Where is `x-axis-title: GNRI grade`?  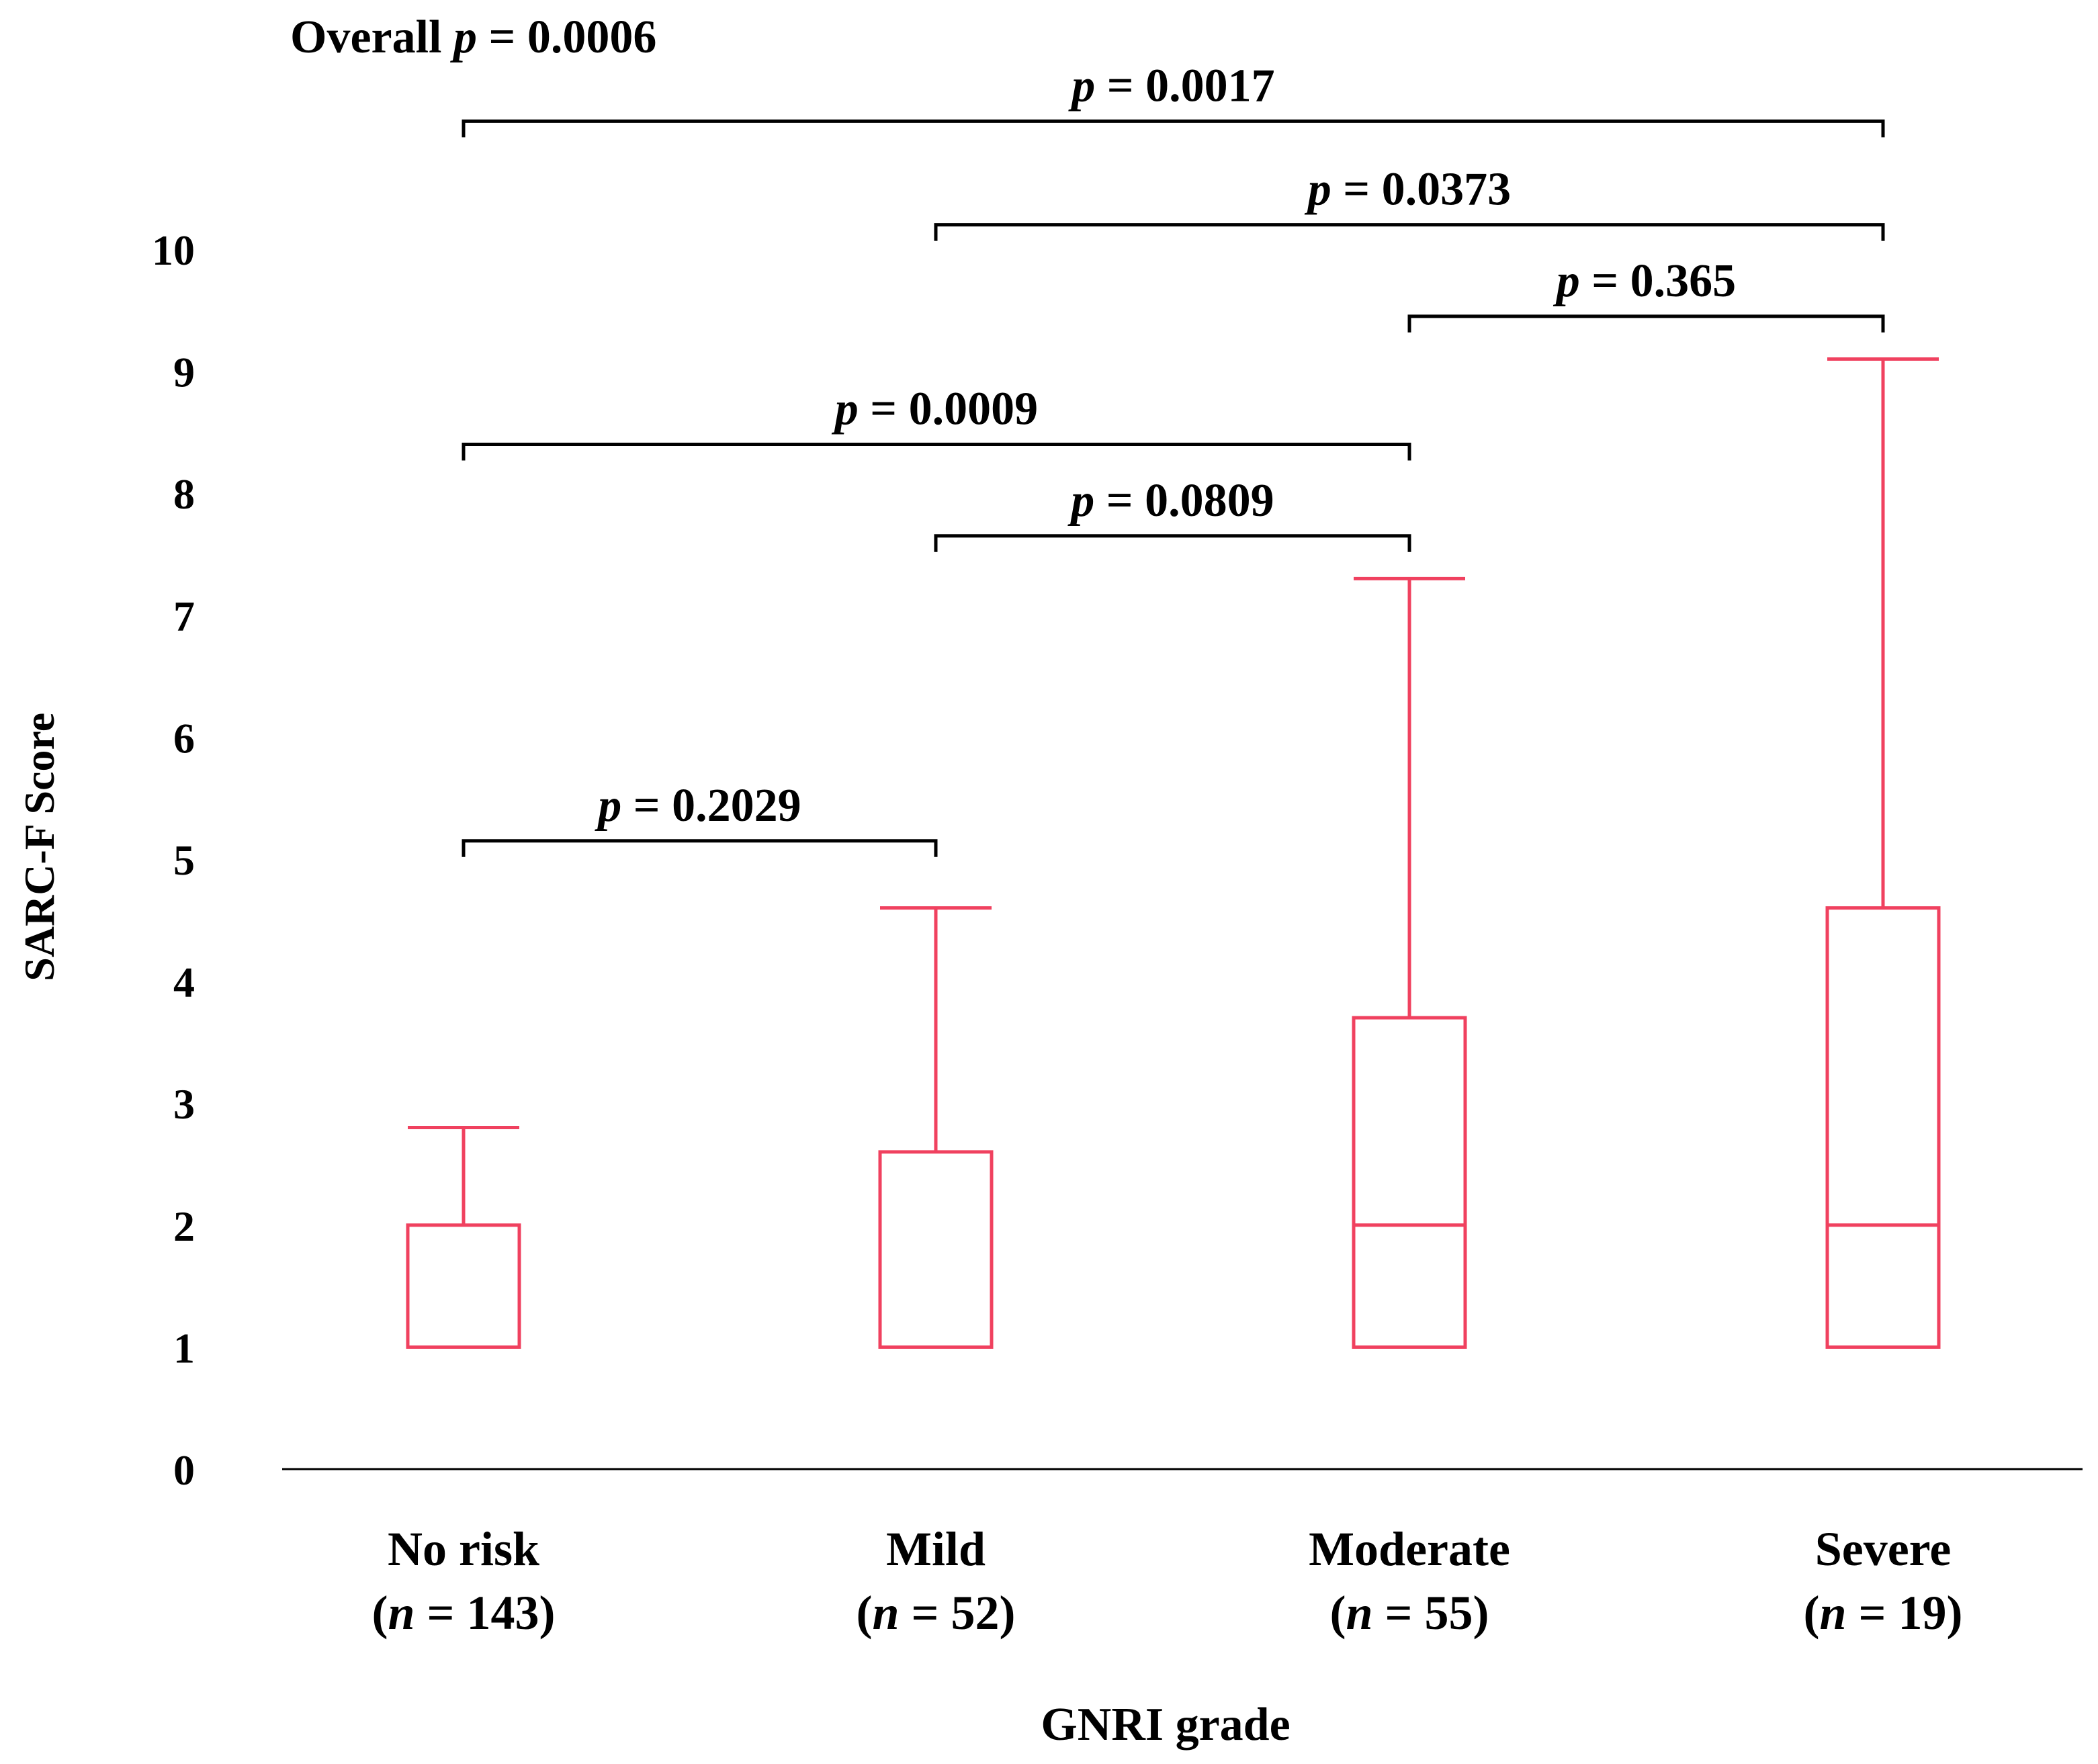
x-axis-title: GNRI grade is located at coordinates (1165, 1725).